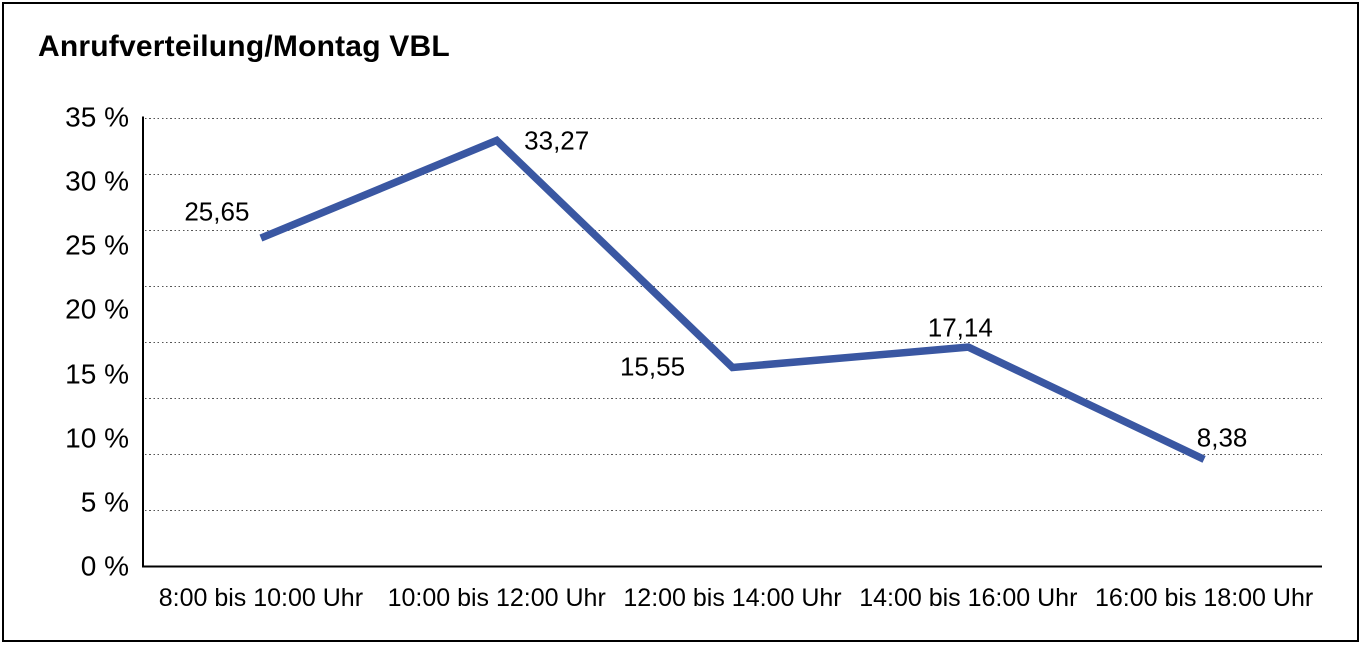 Image resolution: width=1363 pixels, height=646 pixels. Describe the element at coordinates (1204, 598) in the screenshot. I see `x-axis-category-label: 16:00 bis 18:00 Uhr` at that location.